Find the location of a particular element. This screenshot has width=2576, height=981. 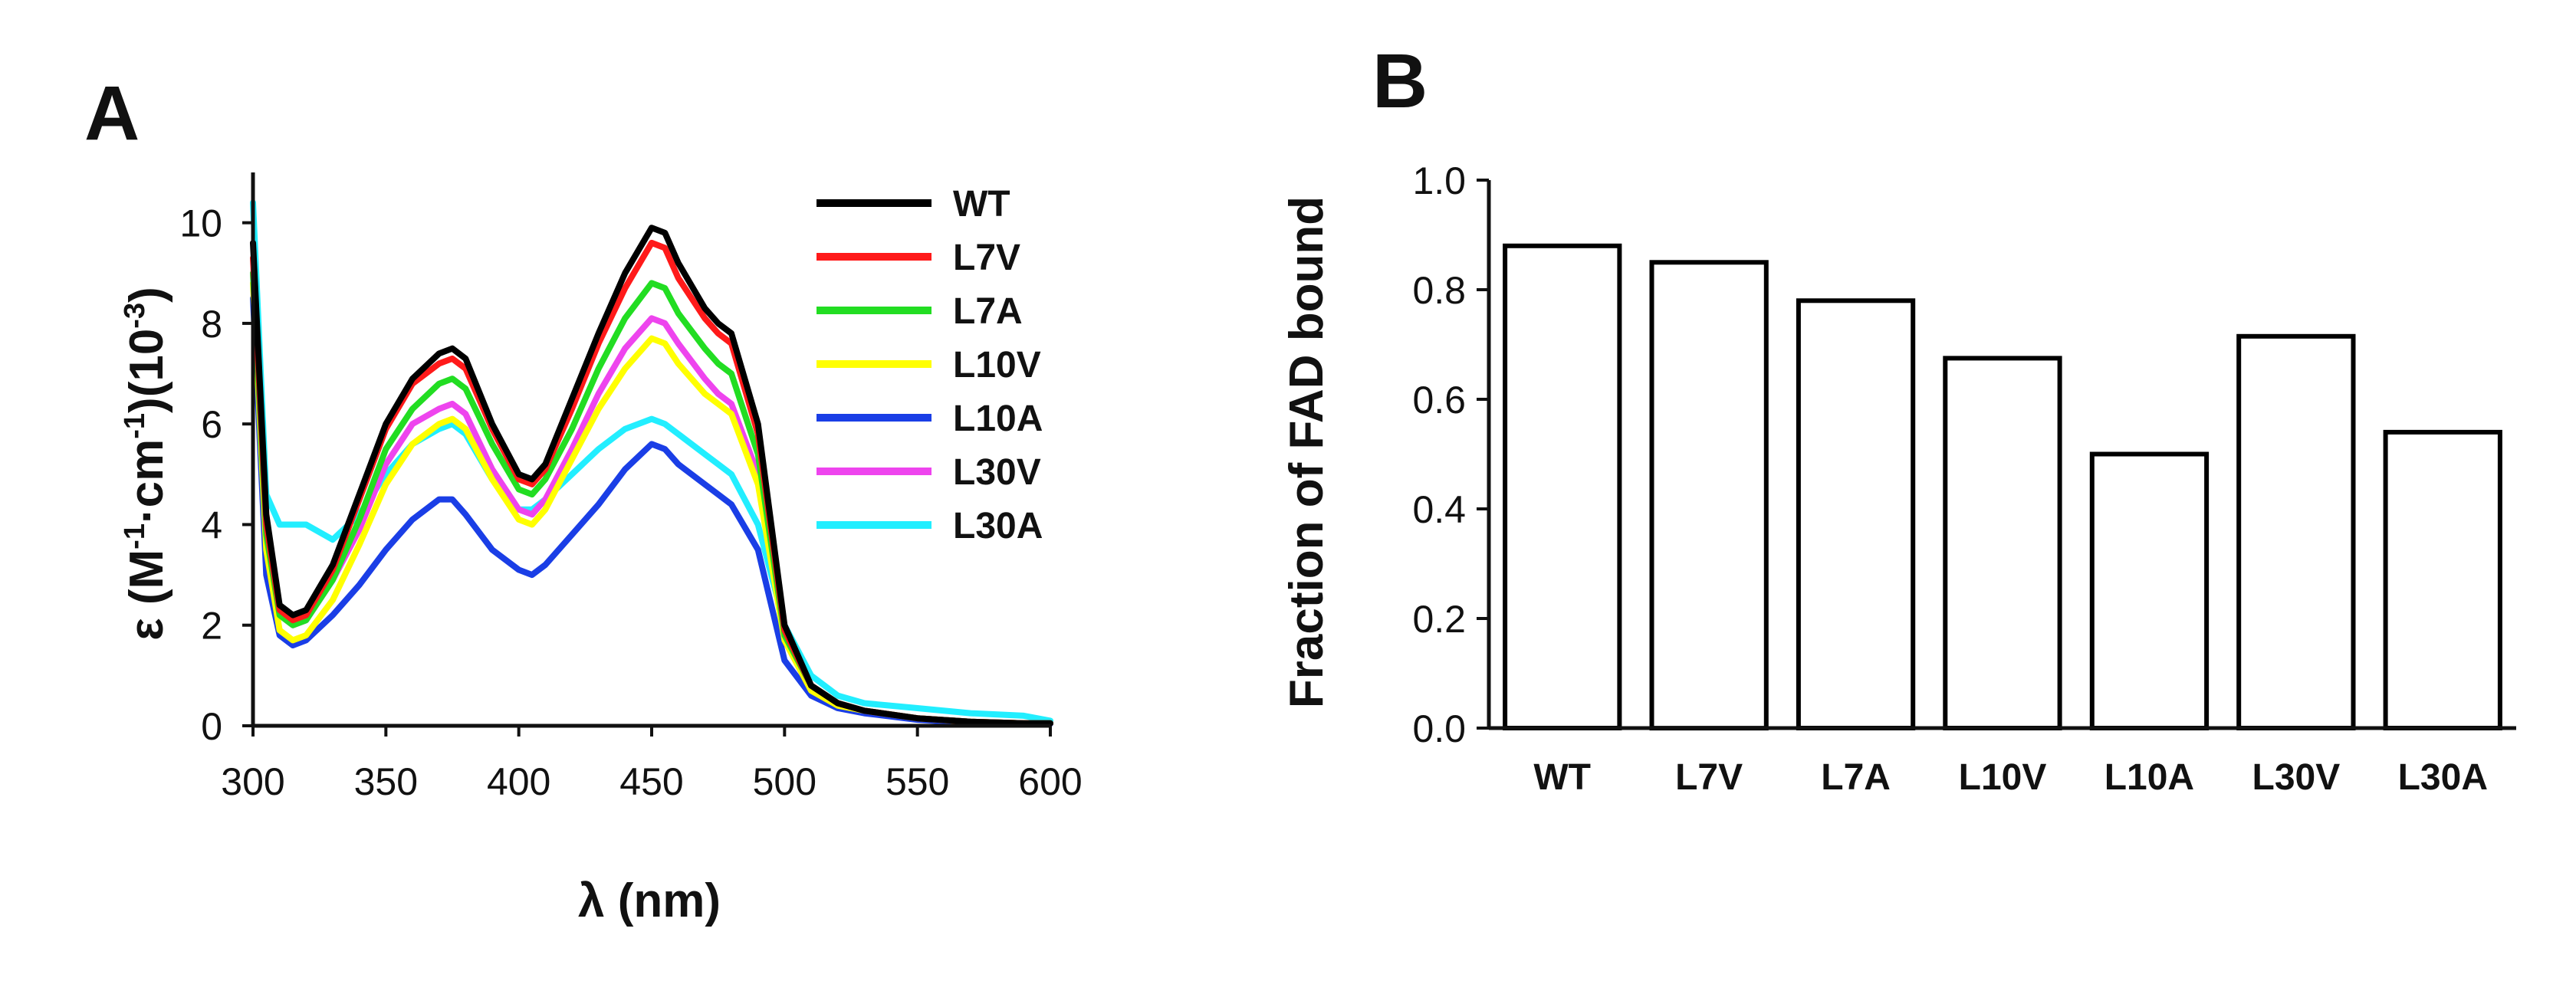

fad-y-tick-label: 0.8 is located at coordinates (1439, 290).